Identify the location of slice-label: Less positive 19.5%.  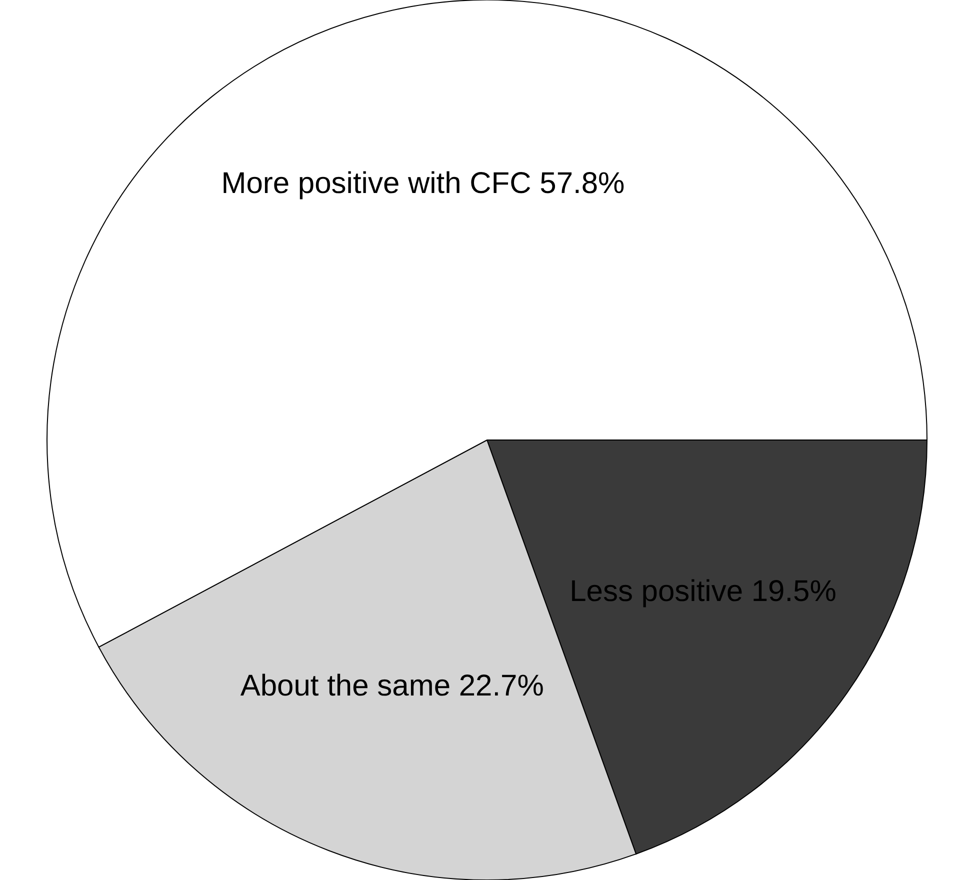
(703, 591).